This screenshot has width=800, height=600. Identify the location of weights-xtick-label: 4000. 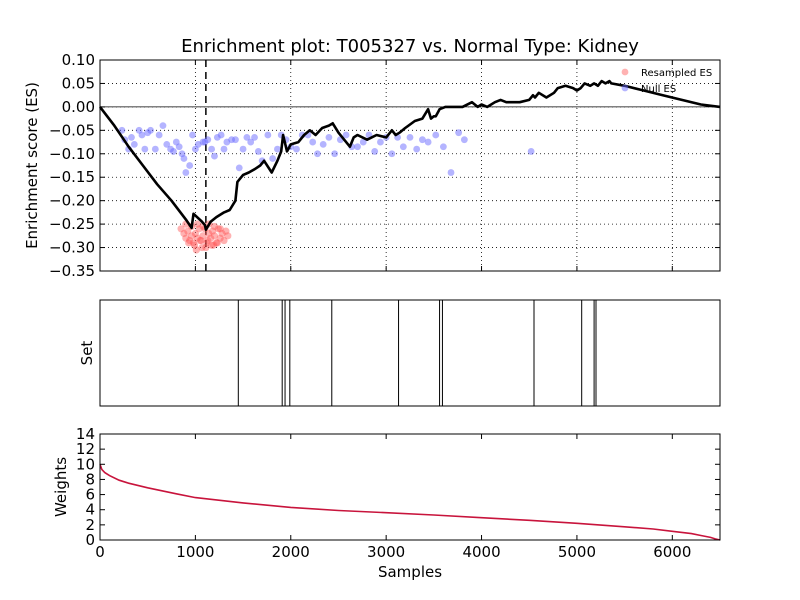
(481, 552).